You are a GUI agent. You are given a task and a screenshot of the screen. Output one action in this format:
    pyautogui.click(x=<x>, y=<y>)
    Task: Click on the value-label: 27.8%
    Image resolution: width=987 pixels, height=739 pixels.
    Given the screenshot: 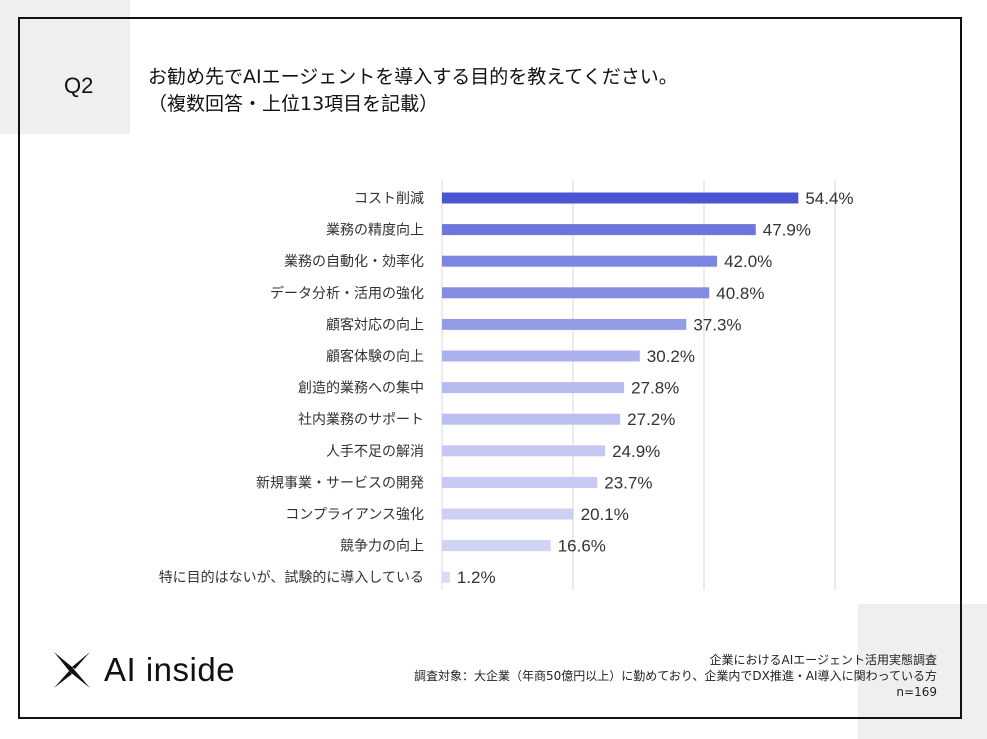 What is the action you would take?
    pyautogui.click(x=655, y=388)
    